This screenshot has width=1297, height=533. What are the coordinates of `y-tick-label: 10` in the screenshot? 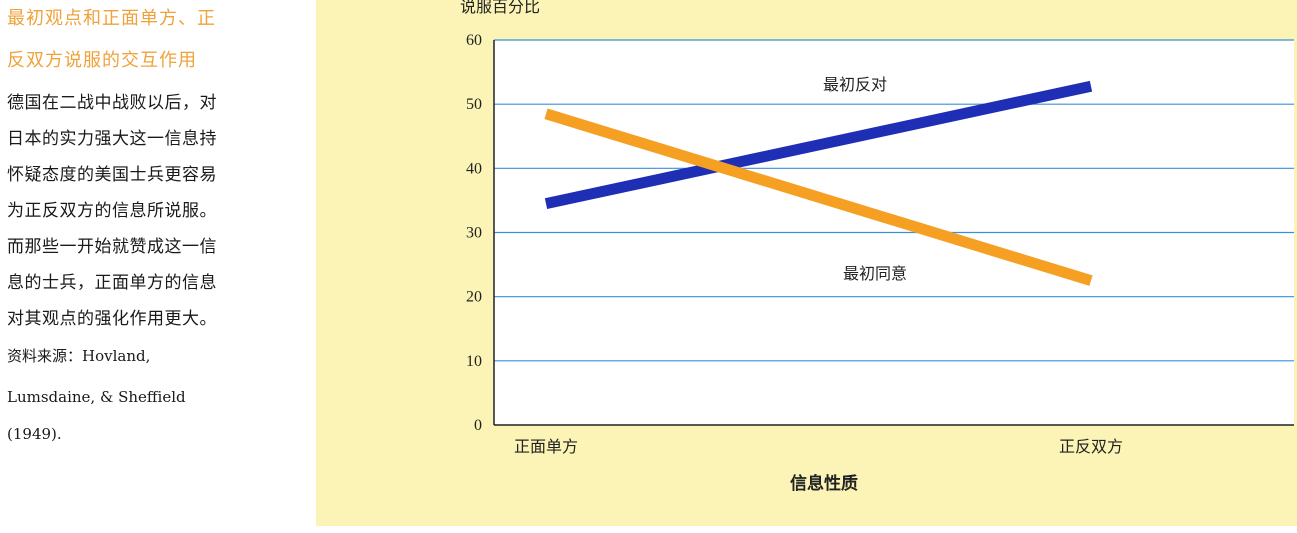 It's located at (474, 361).